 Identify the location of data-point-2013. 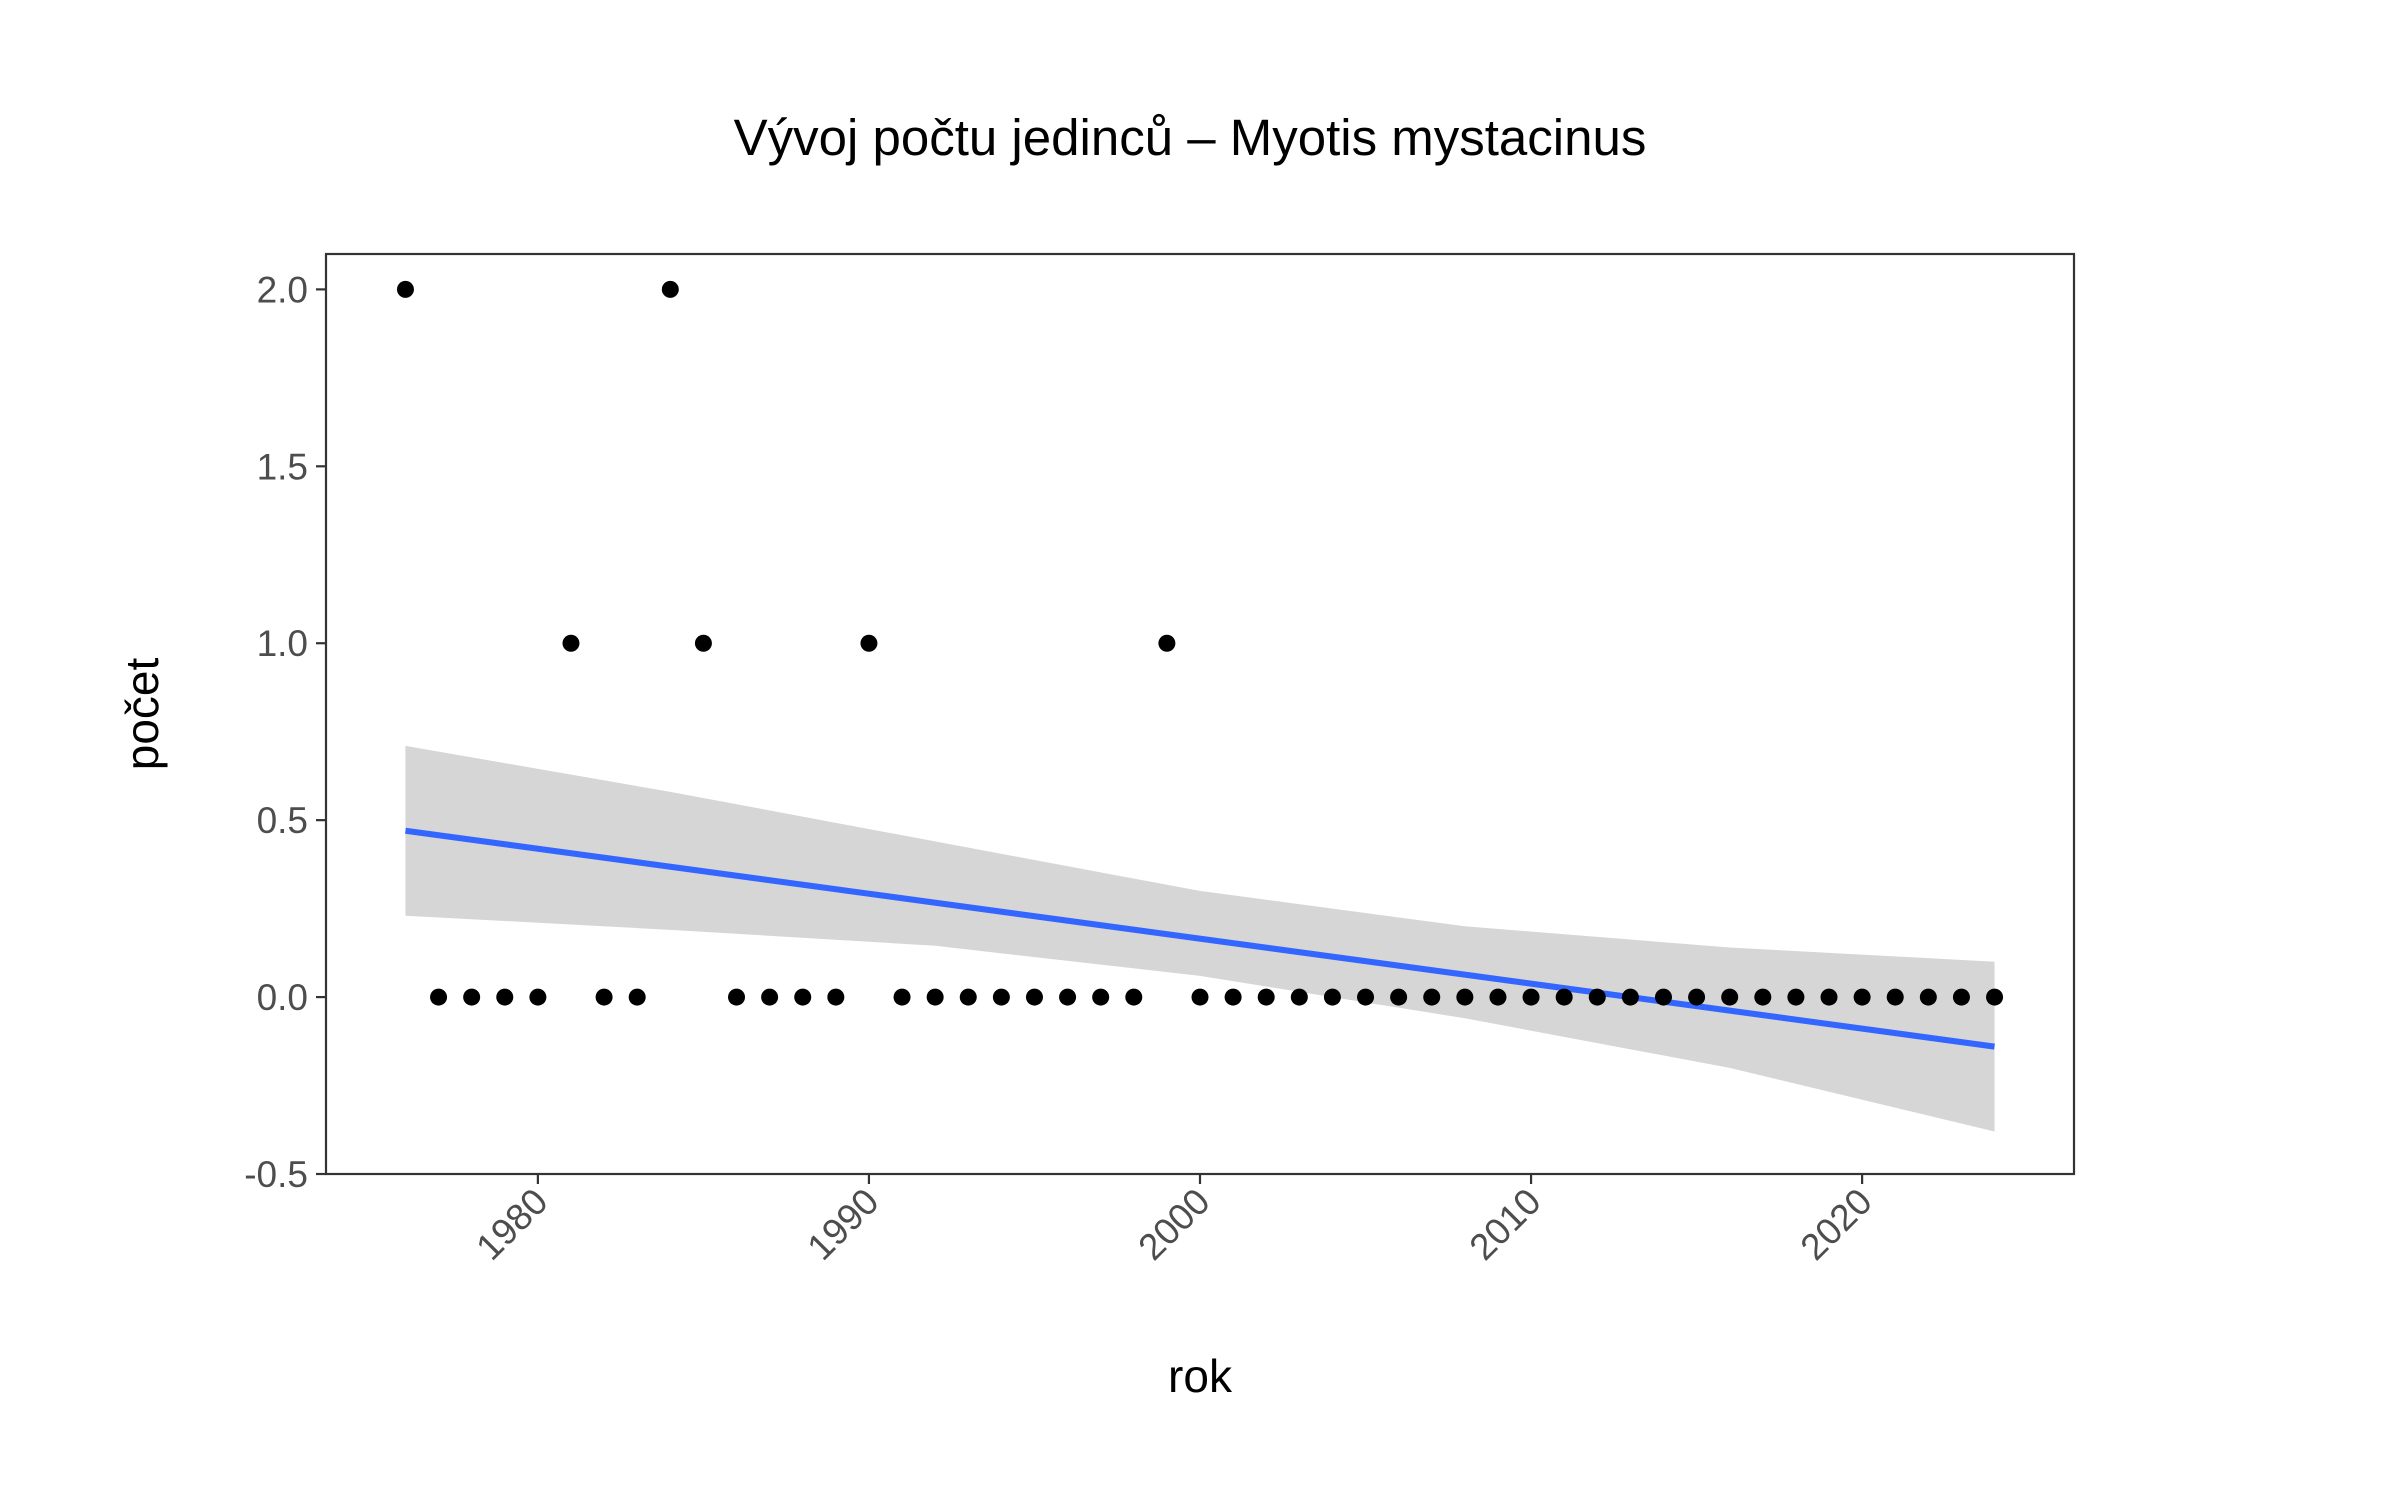
(1630, 997).